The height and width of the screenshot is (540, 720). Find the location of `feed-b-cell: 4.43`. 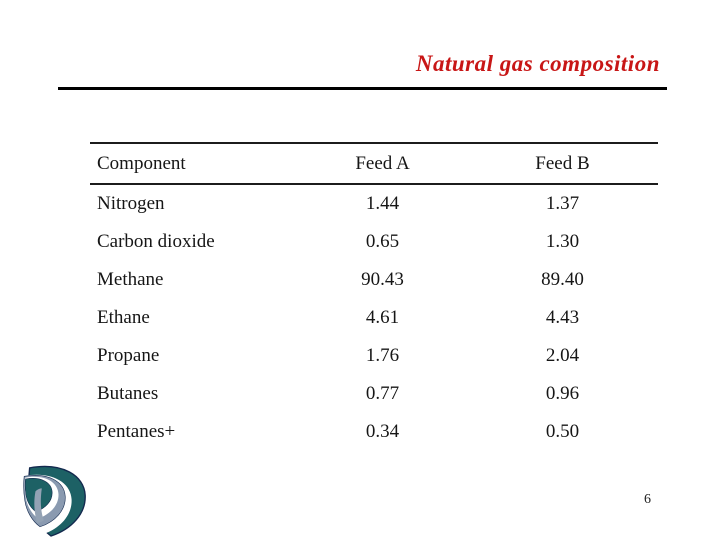

feed-b-cell: 4.43 is located at coordinates (562, 317).